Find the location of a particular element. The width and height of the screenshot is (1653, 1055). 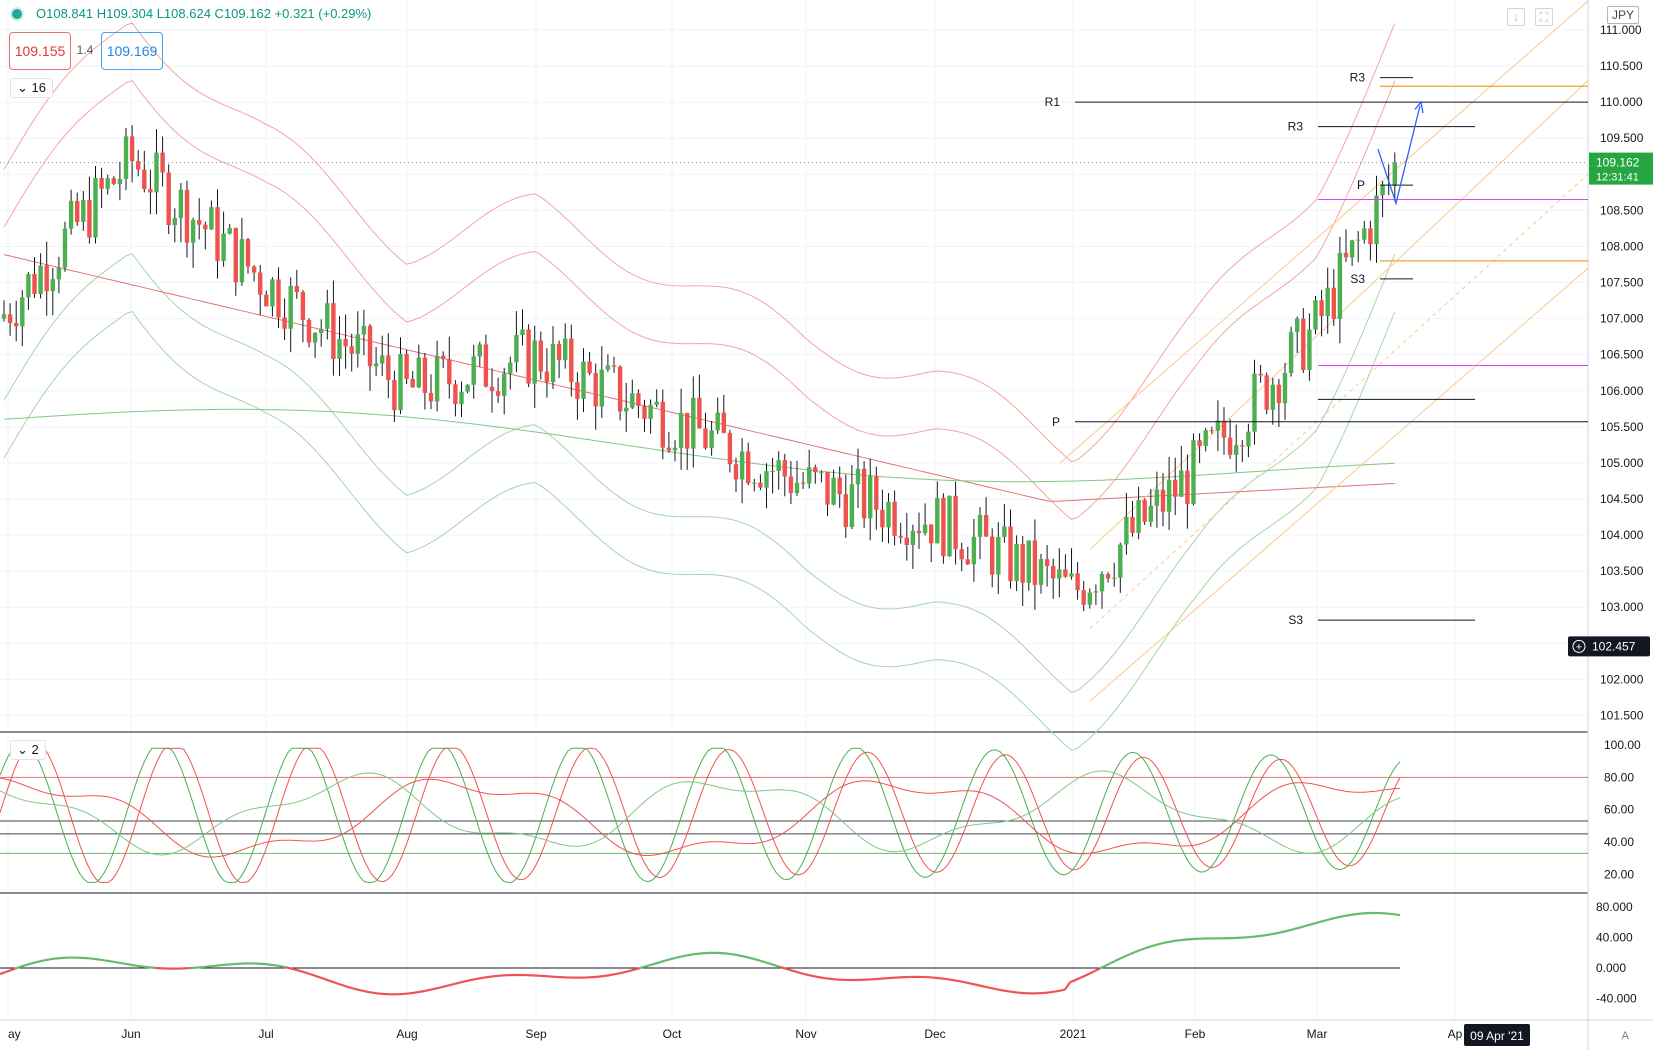

price-axis-tick: 108.000 is located at coordinates (1622, 246).